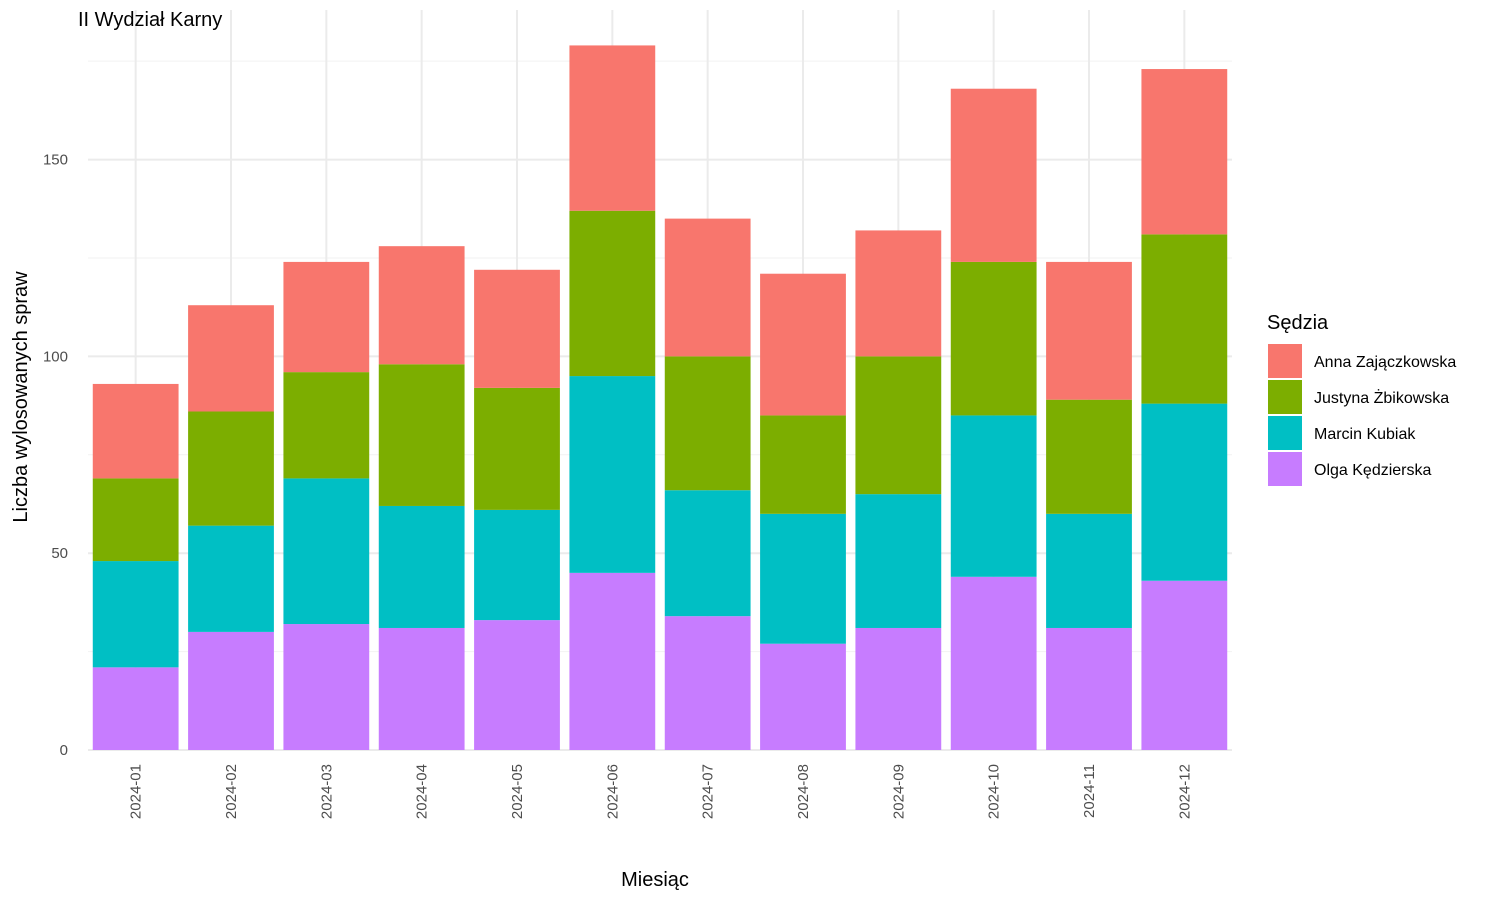  Describe the element at coordinates (612, 791) in the screenshot. I see `x-tick-label: 2024-06` at that location.